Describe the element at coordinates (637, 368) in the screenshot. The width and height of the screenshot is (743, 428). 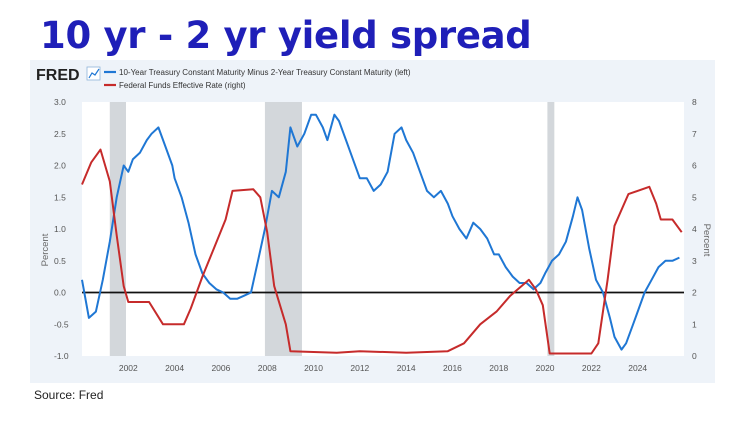
I see `x-tick-label: 2024` at that location.